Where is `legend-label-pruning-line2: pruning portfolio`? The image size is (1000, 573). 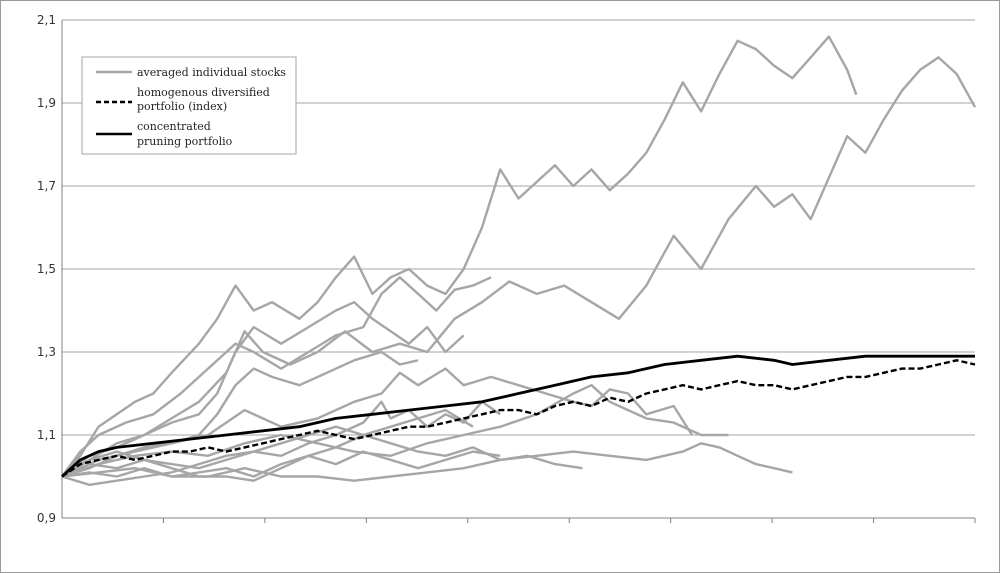 legend-label-pruning-line2: pruning portfolio is located at coordinates (185, 141).